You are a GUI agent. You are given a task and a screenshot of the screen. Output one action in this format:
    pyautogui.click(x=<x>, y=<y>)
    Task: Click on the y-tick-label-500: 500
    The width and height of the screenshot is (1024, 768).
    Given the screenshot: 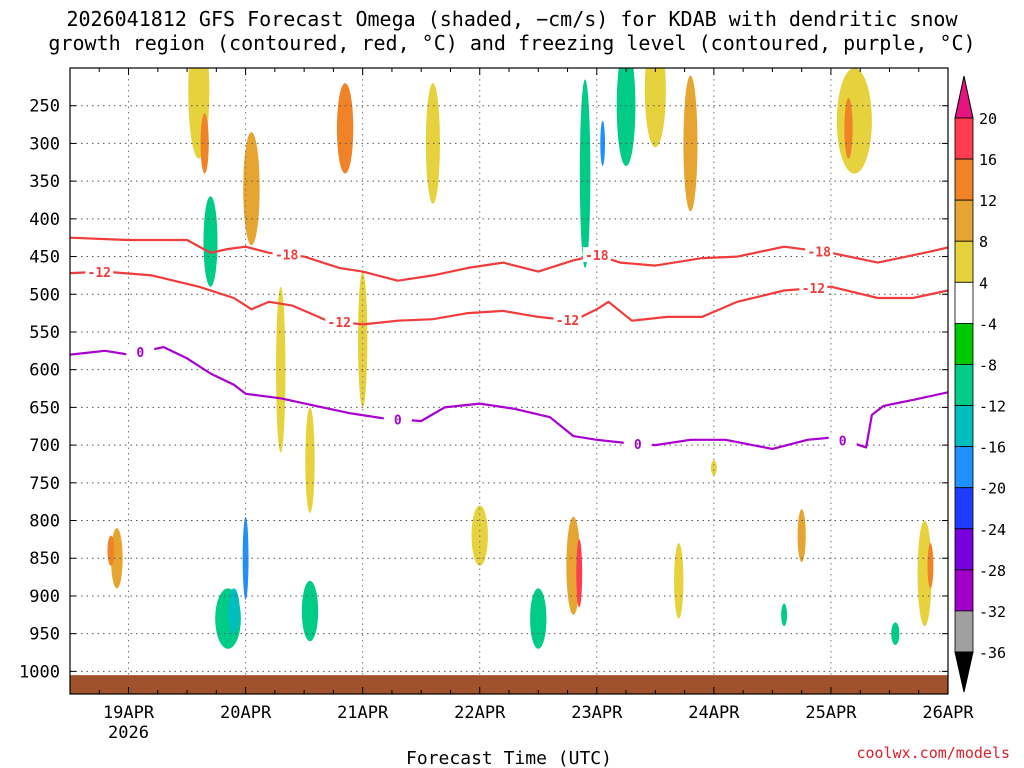 What is the action you would take?
    pyautogui.click(x=44, y=295)
    